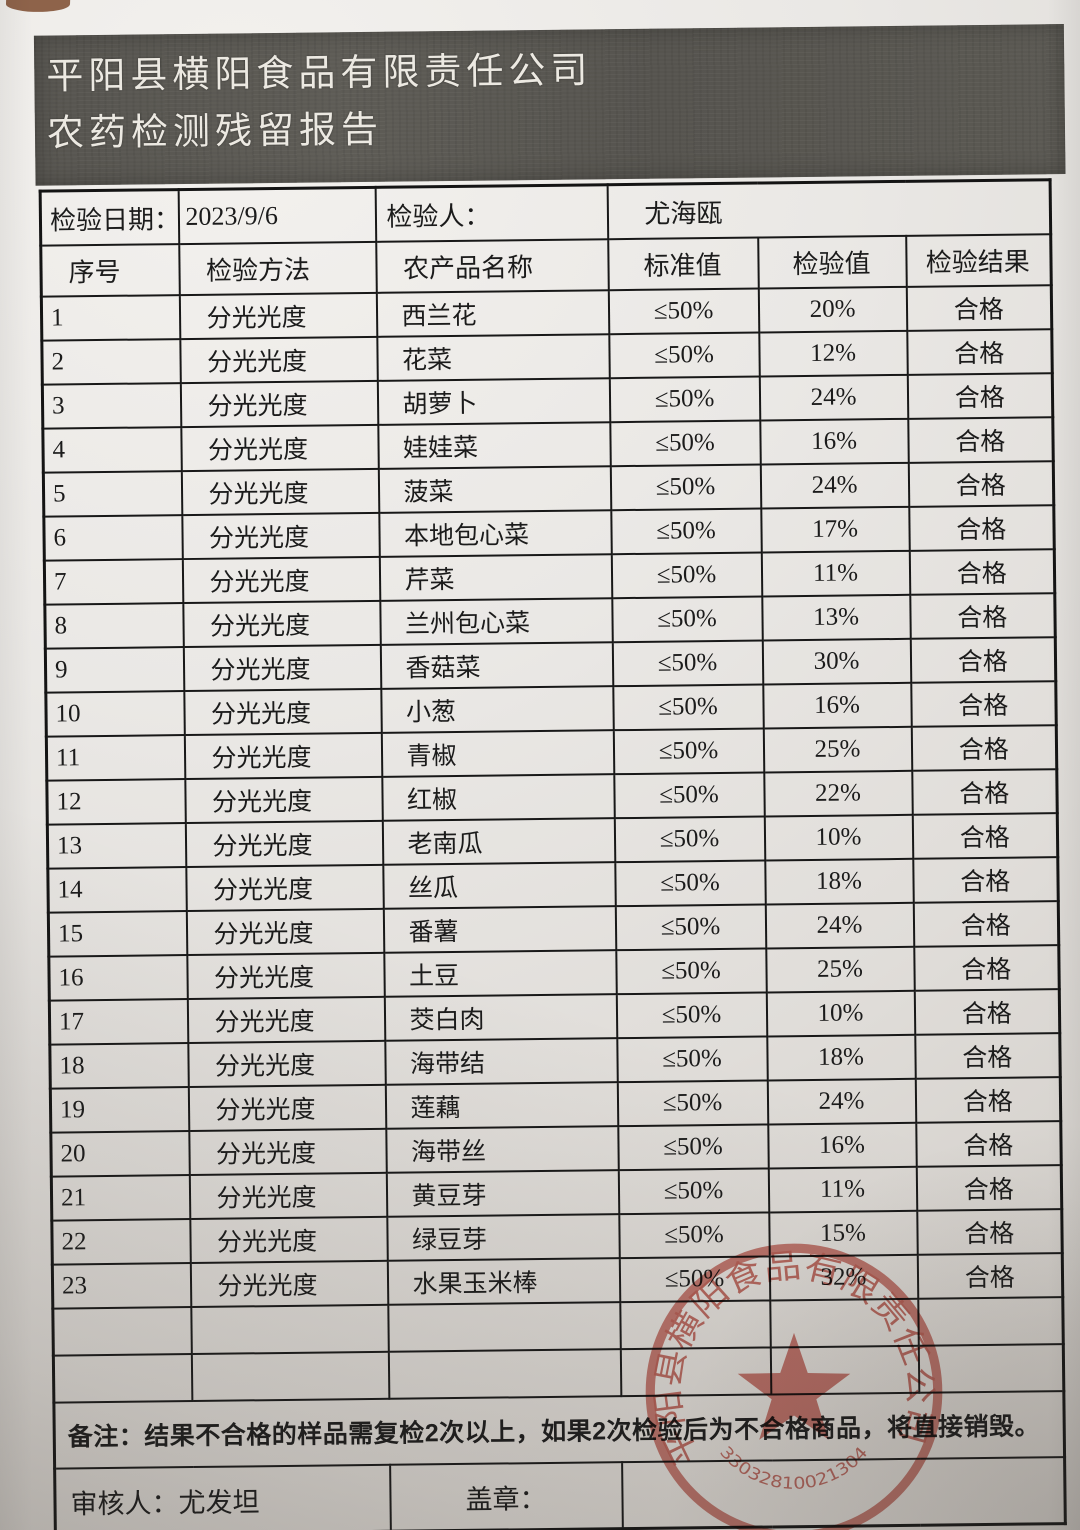  Describe the element at coordinates (829, 209) in the screenshot. I see `inspector-value: 尤海瓯` at that location.